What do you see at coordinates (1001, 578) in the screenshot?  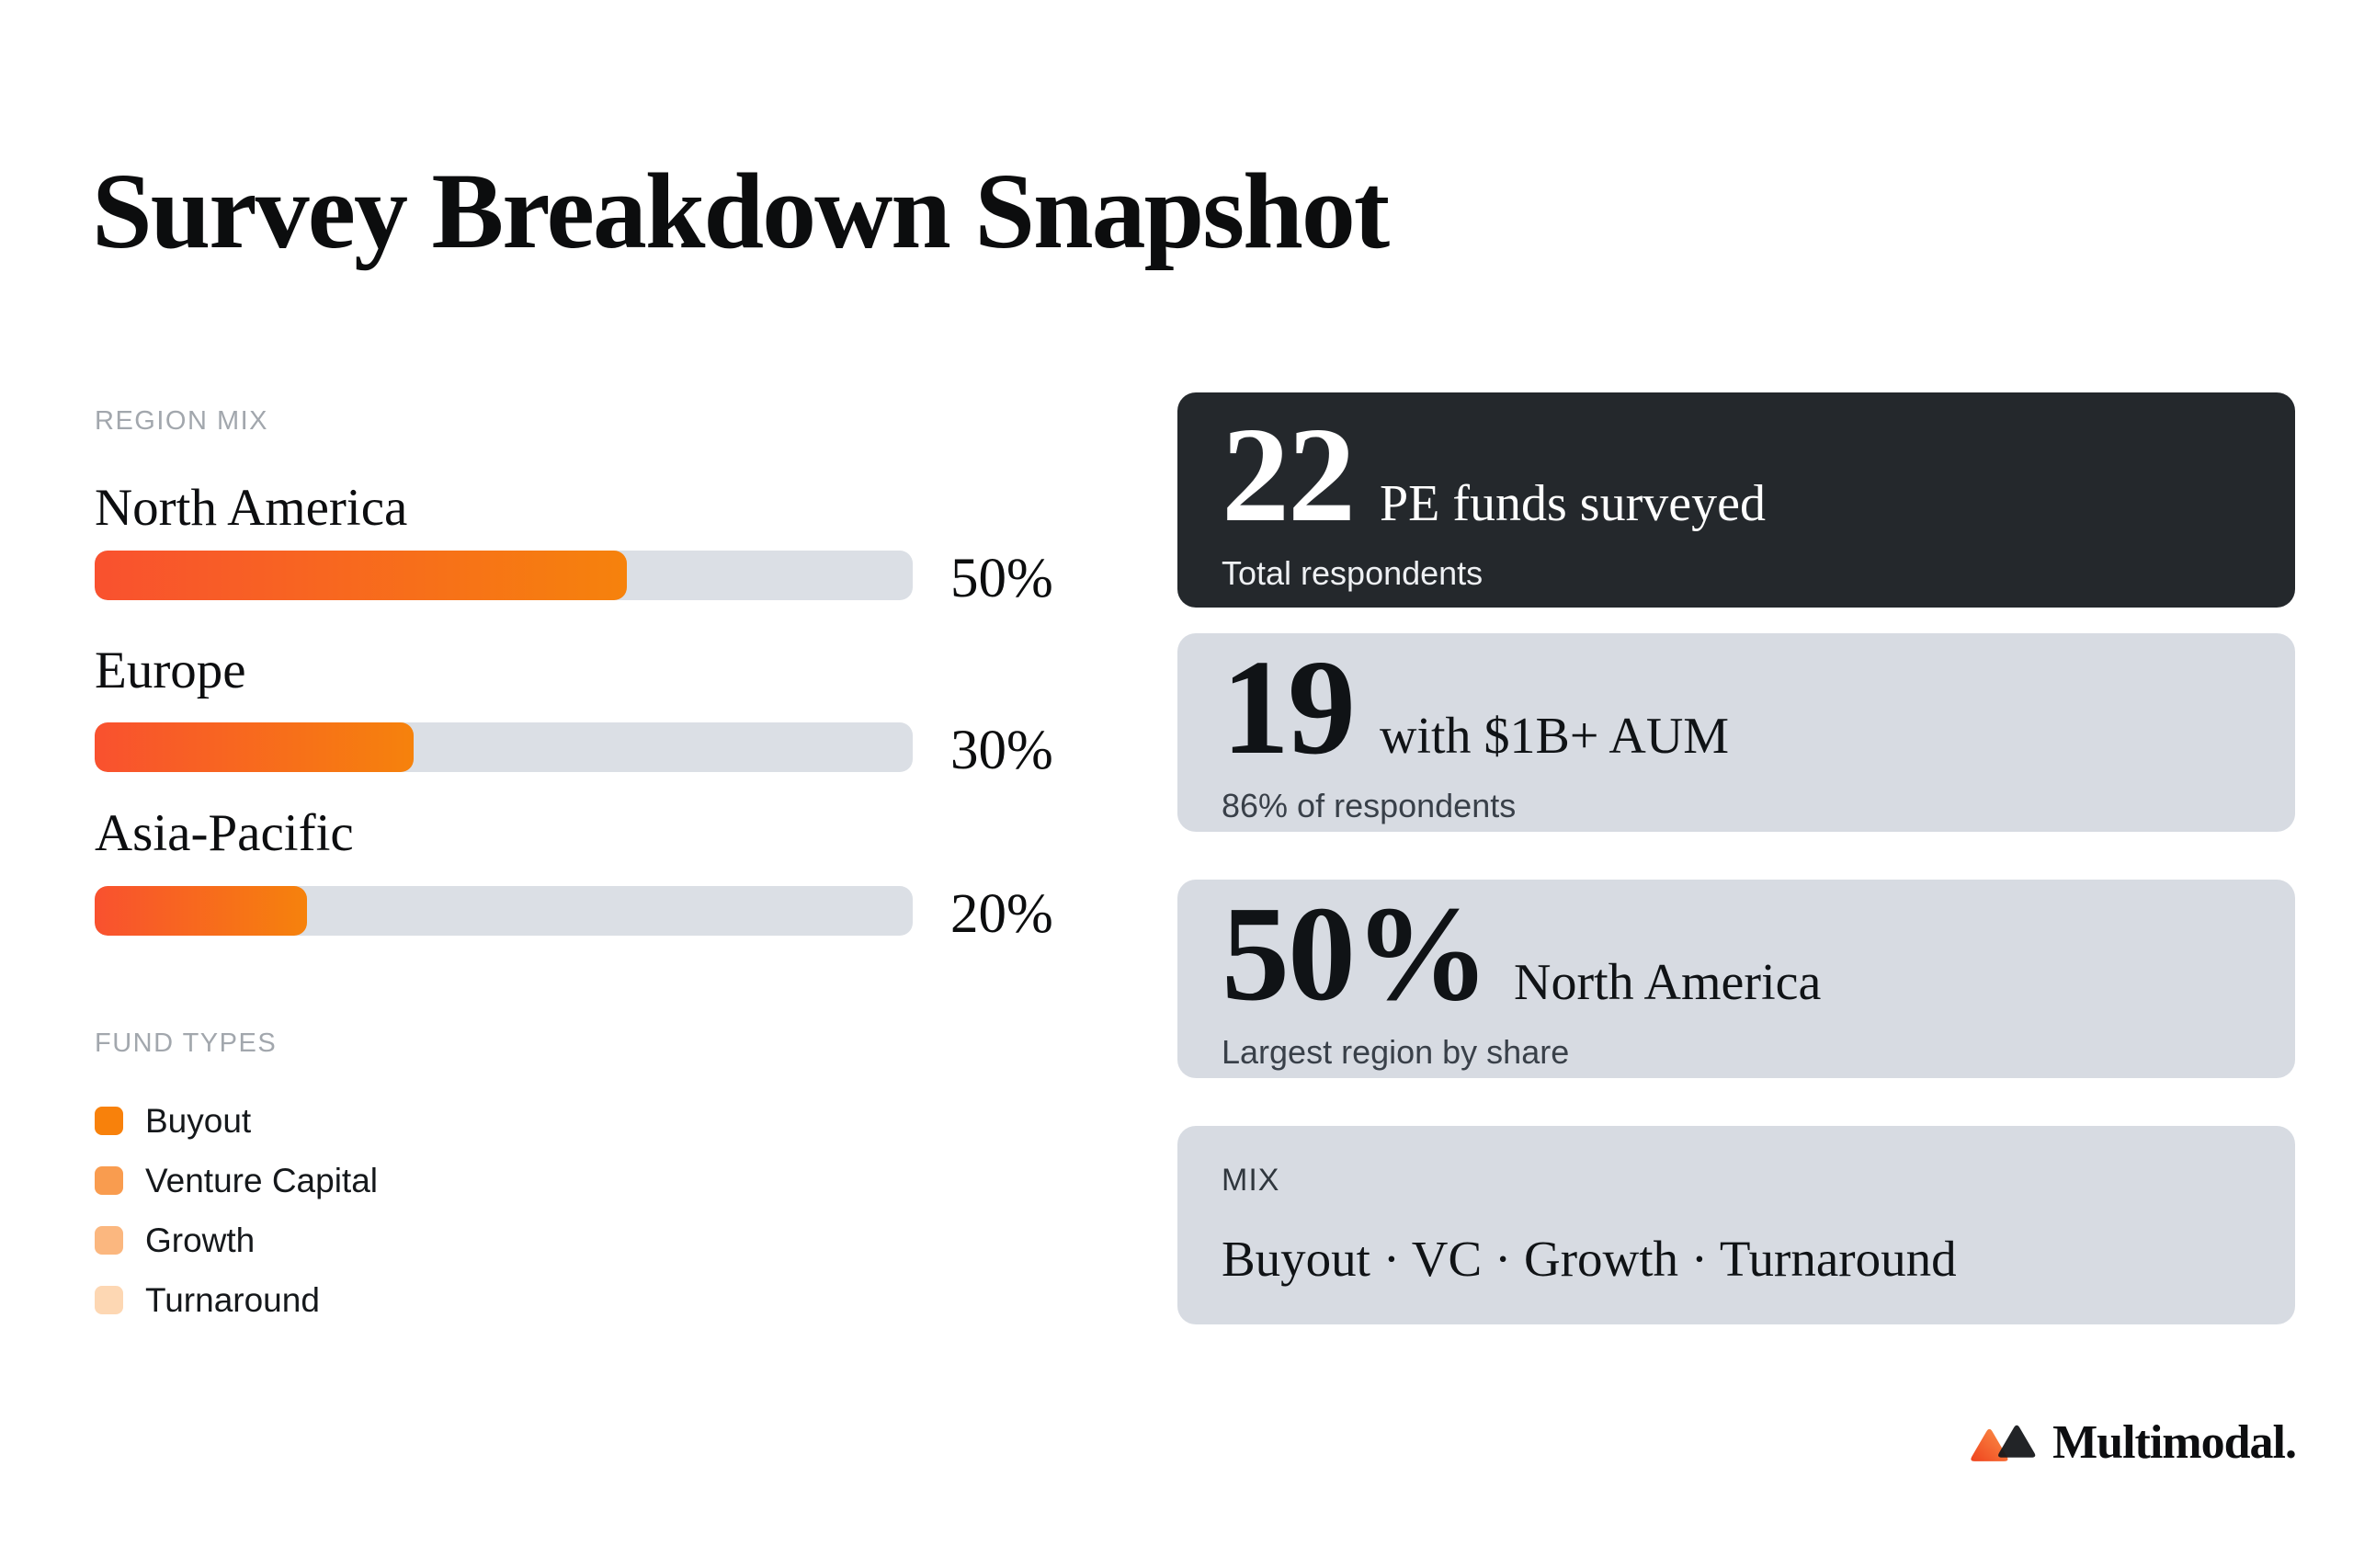 I see `bar-value-north-america: 50%` at bounding box center [1001, 578].